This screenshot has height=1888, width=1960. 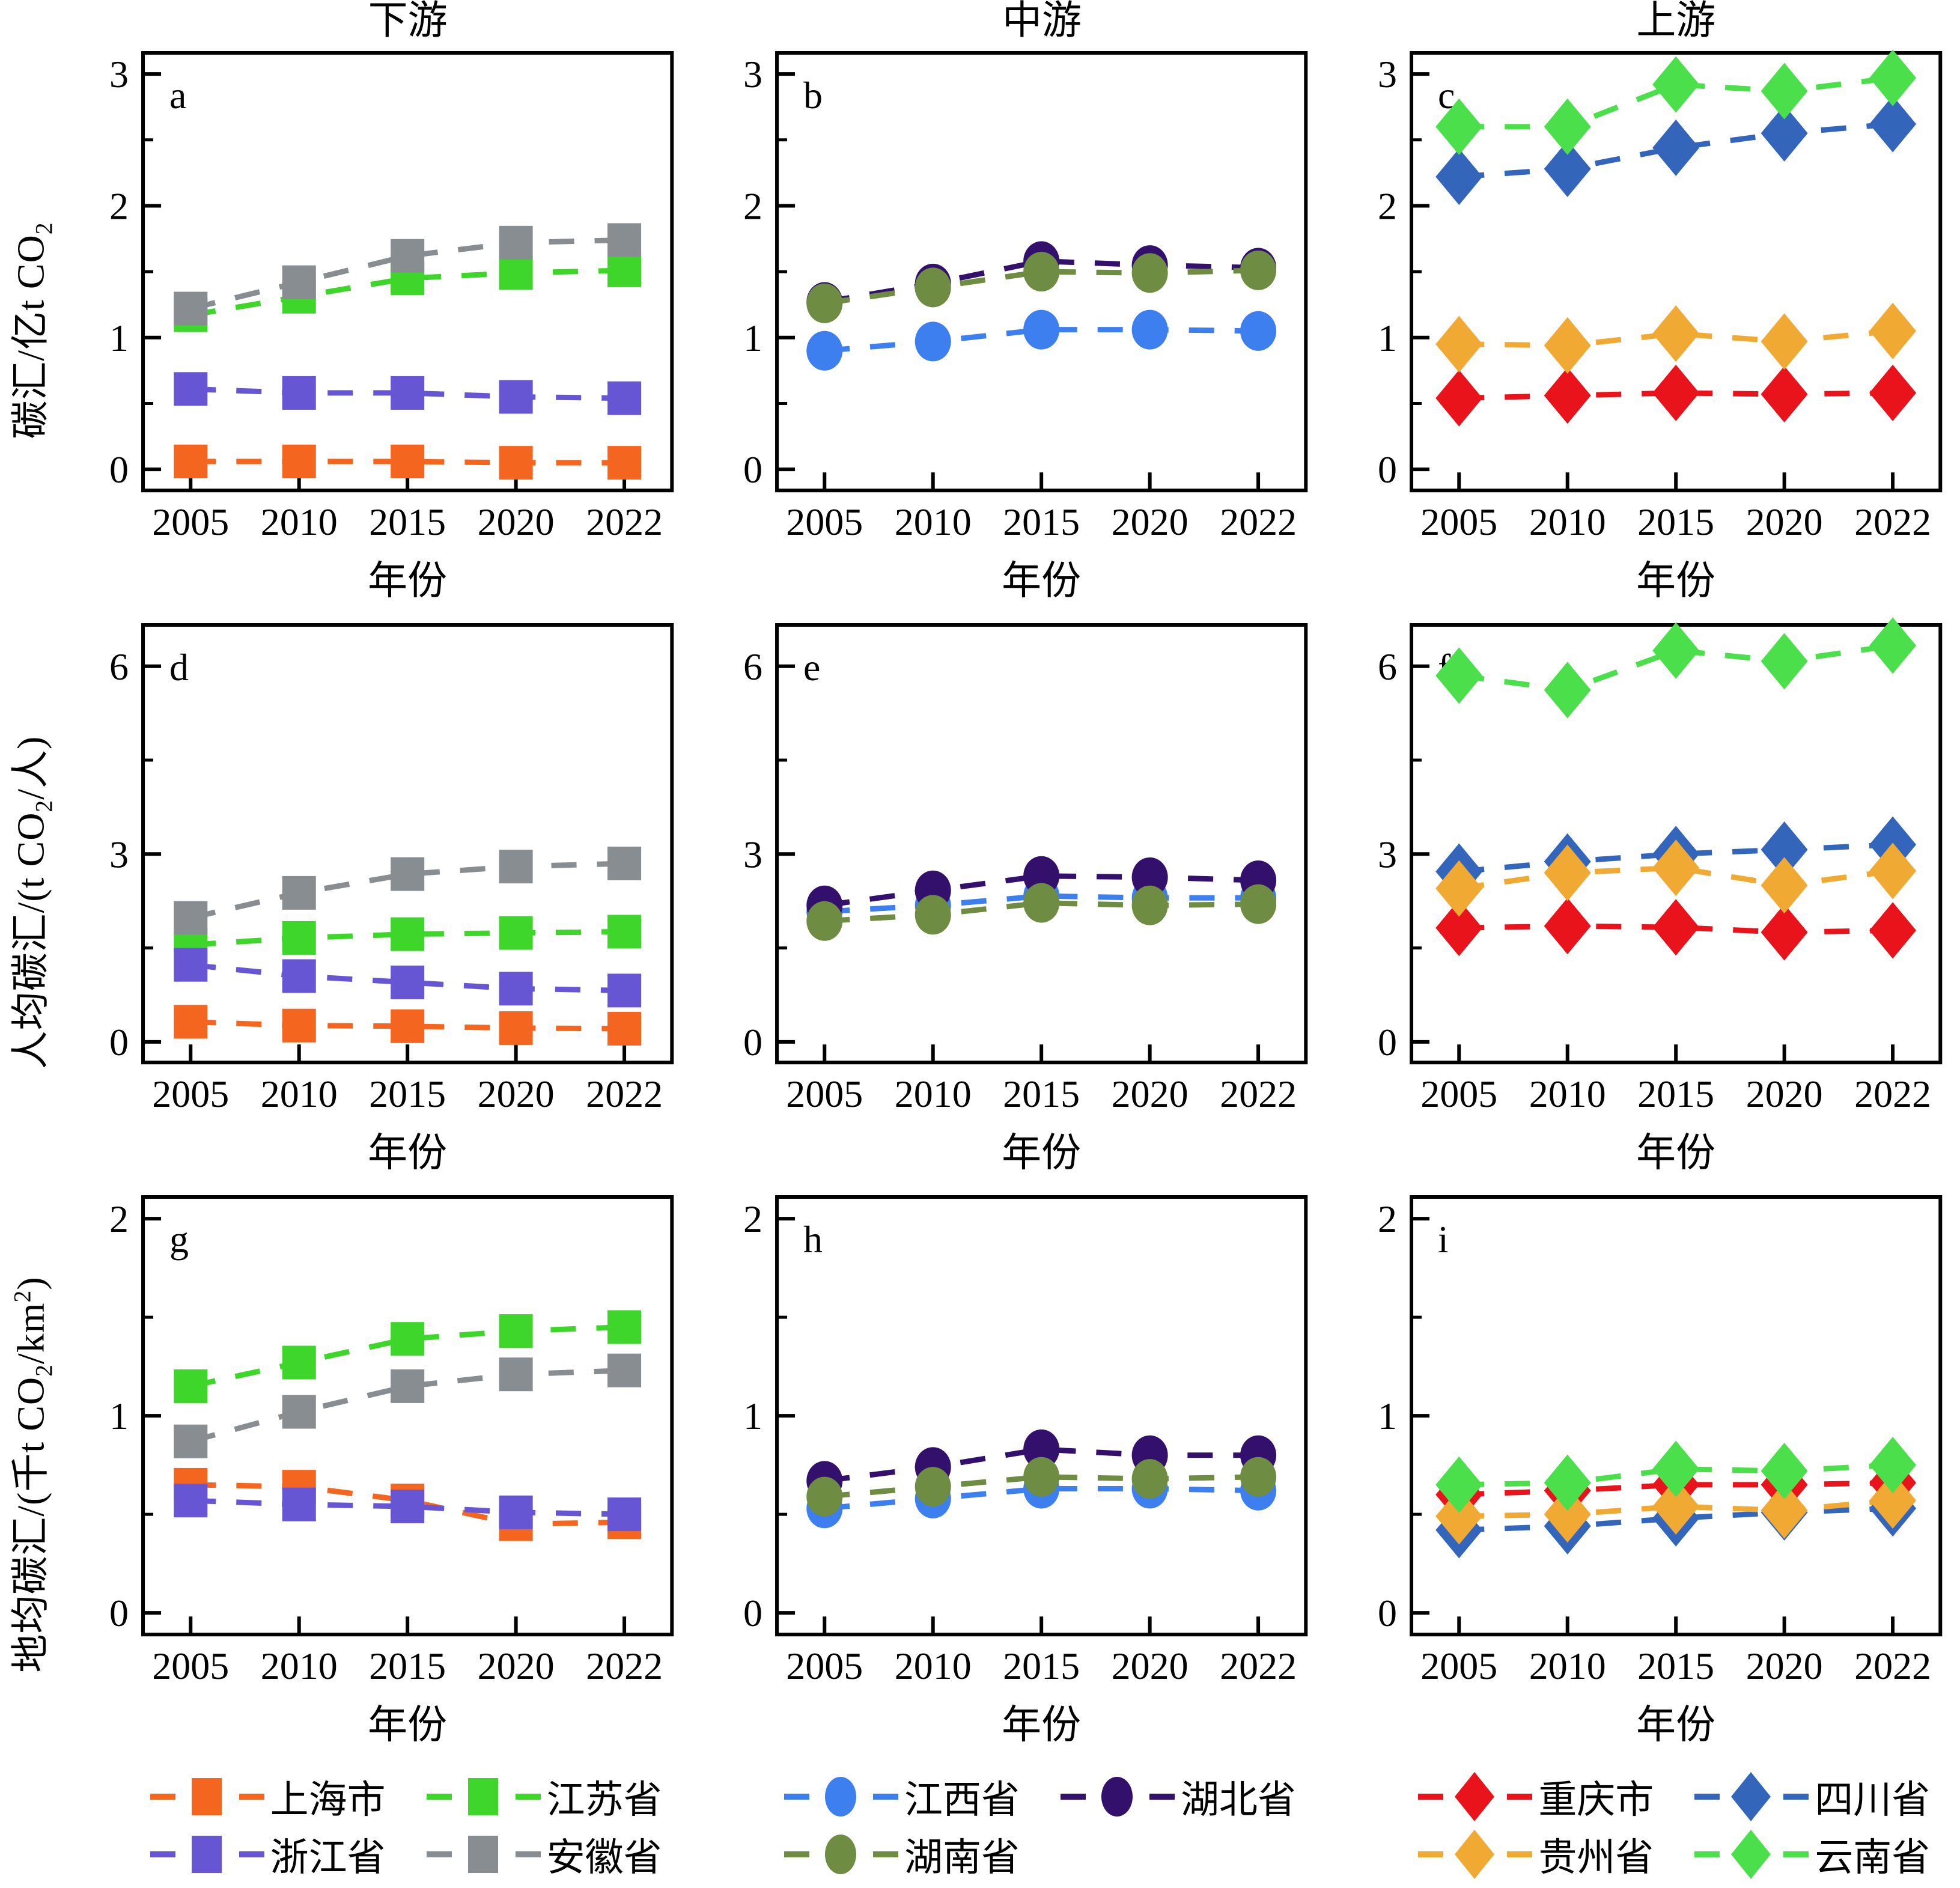 What do you see at coordinates (901, 1854) in the screenshot?
I see `legend-item-湖南省: 湖南省` at bounding box center [901, 1854].